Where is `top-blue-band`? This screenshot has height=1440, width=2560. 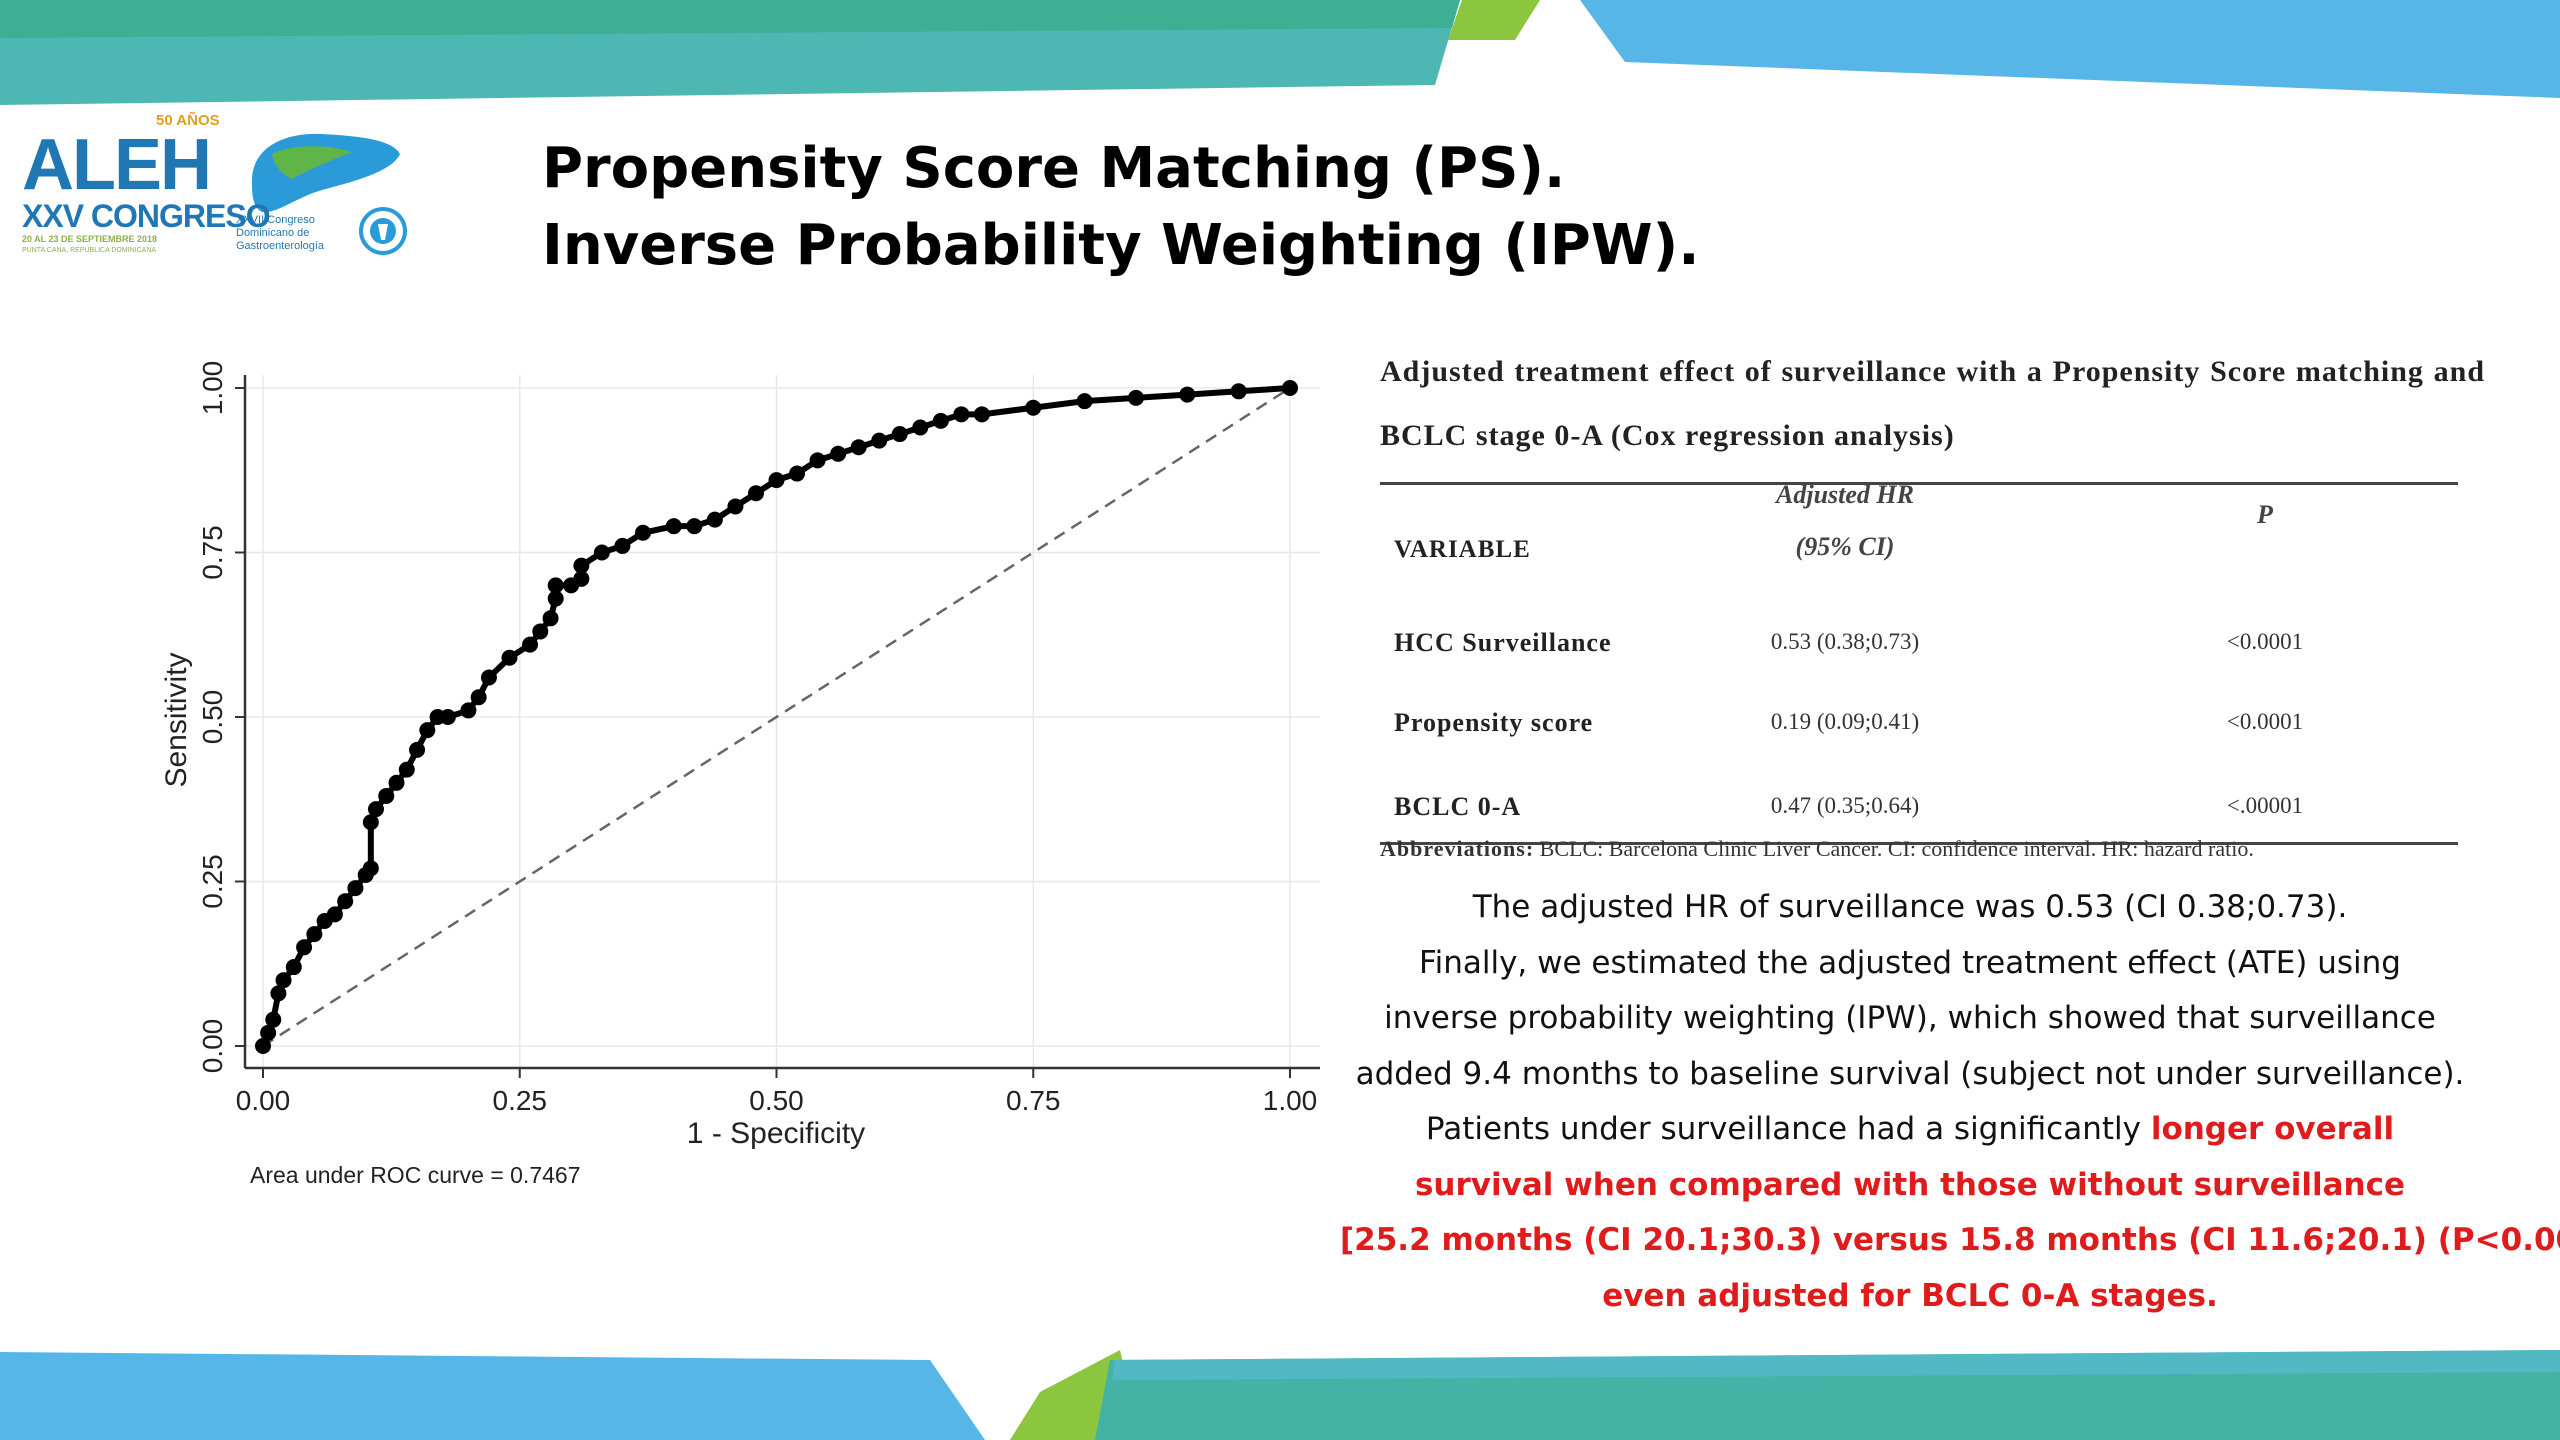
top-blue-band is located at coordinates (2070, 49).